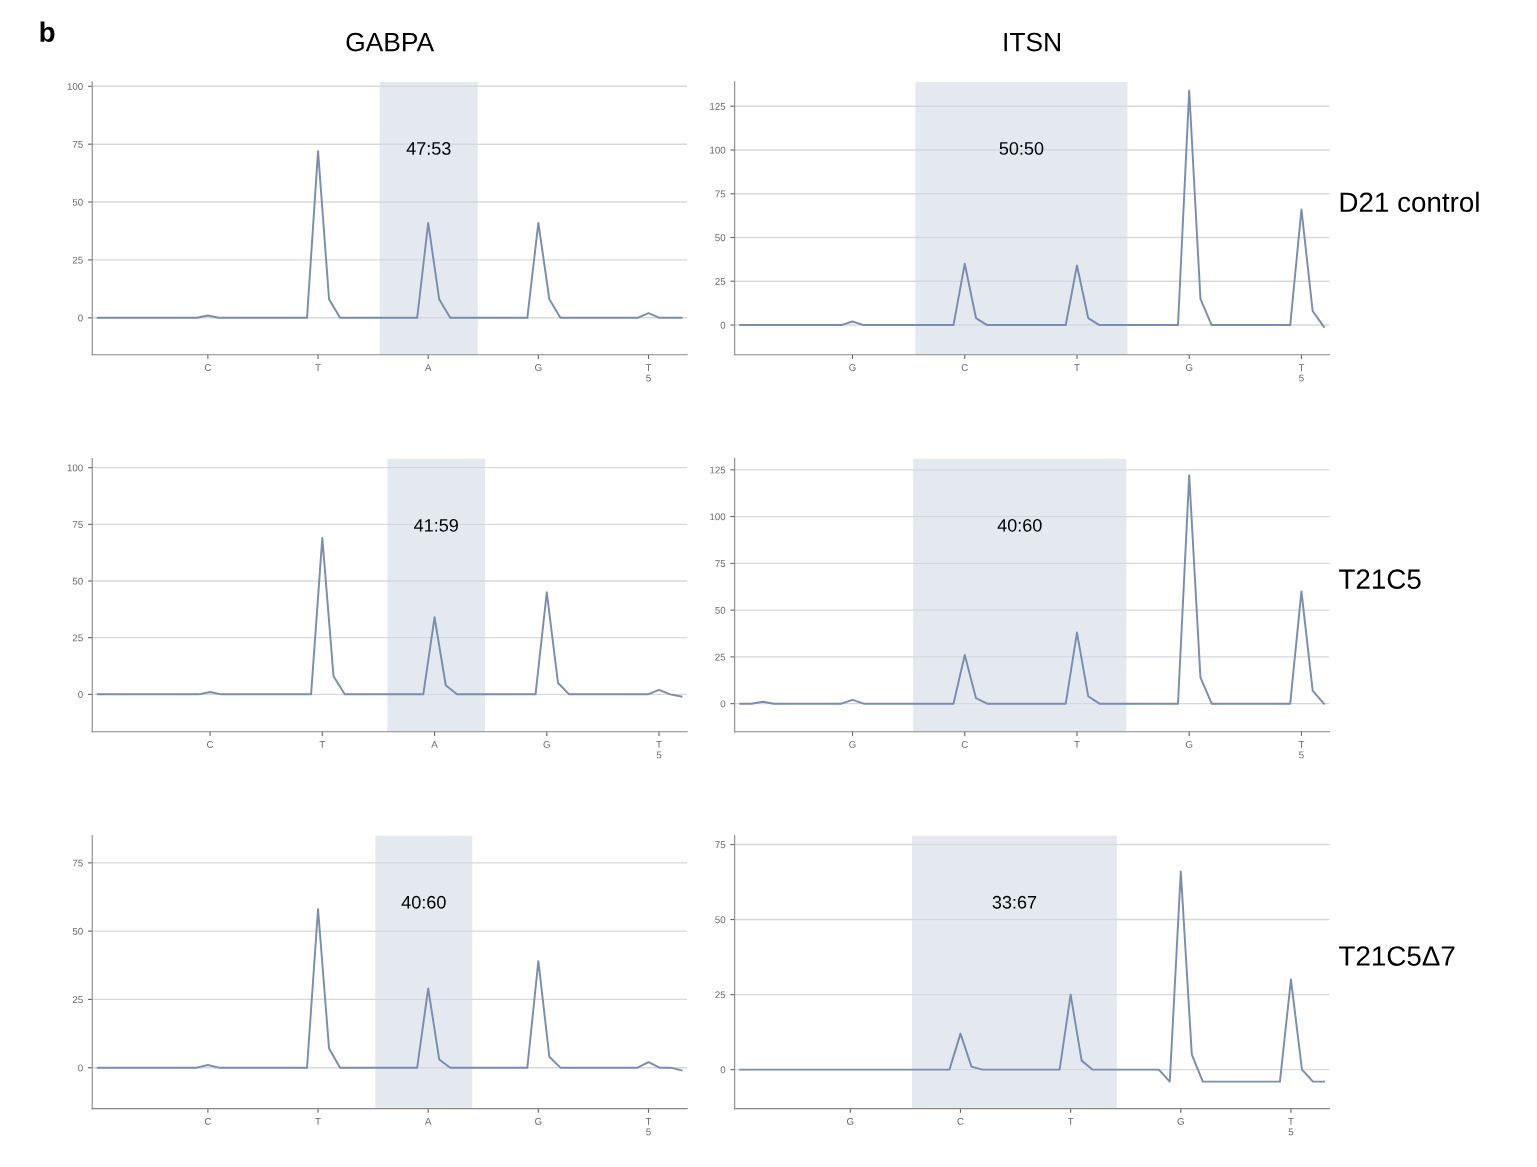 This screenshot has height=1167, width=1537. What do you see at coordinates (390, 42) in the screenshot?
I see `chart-title: GABPA` at bounding box center [390, 42].